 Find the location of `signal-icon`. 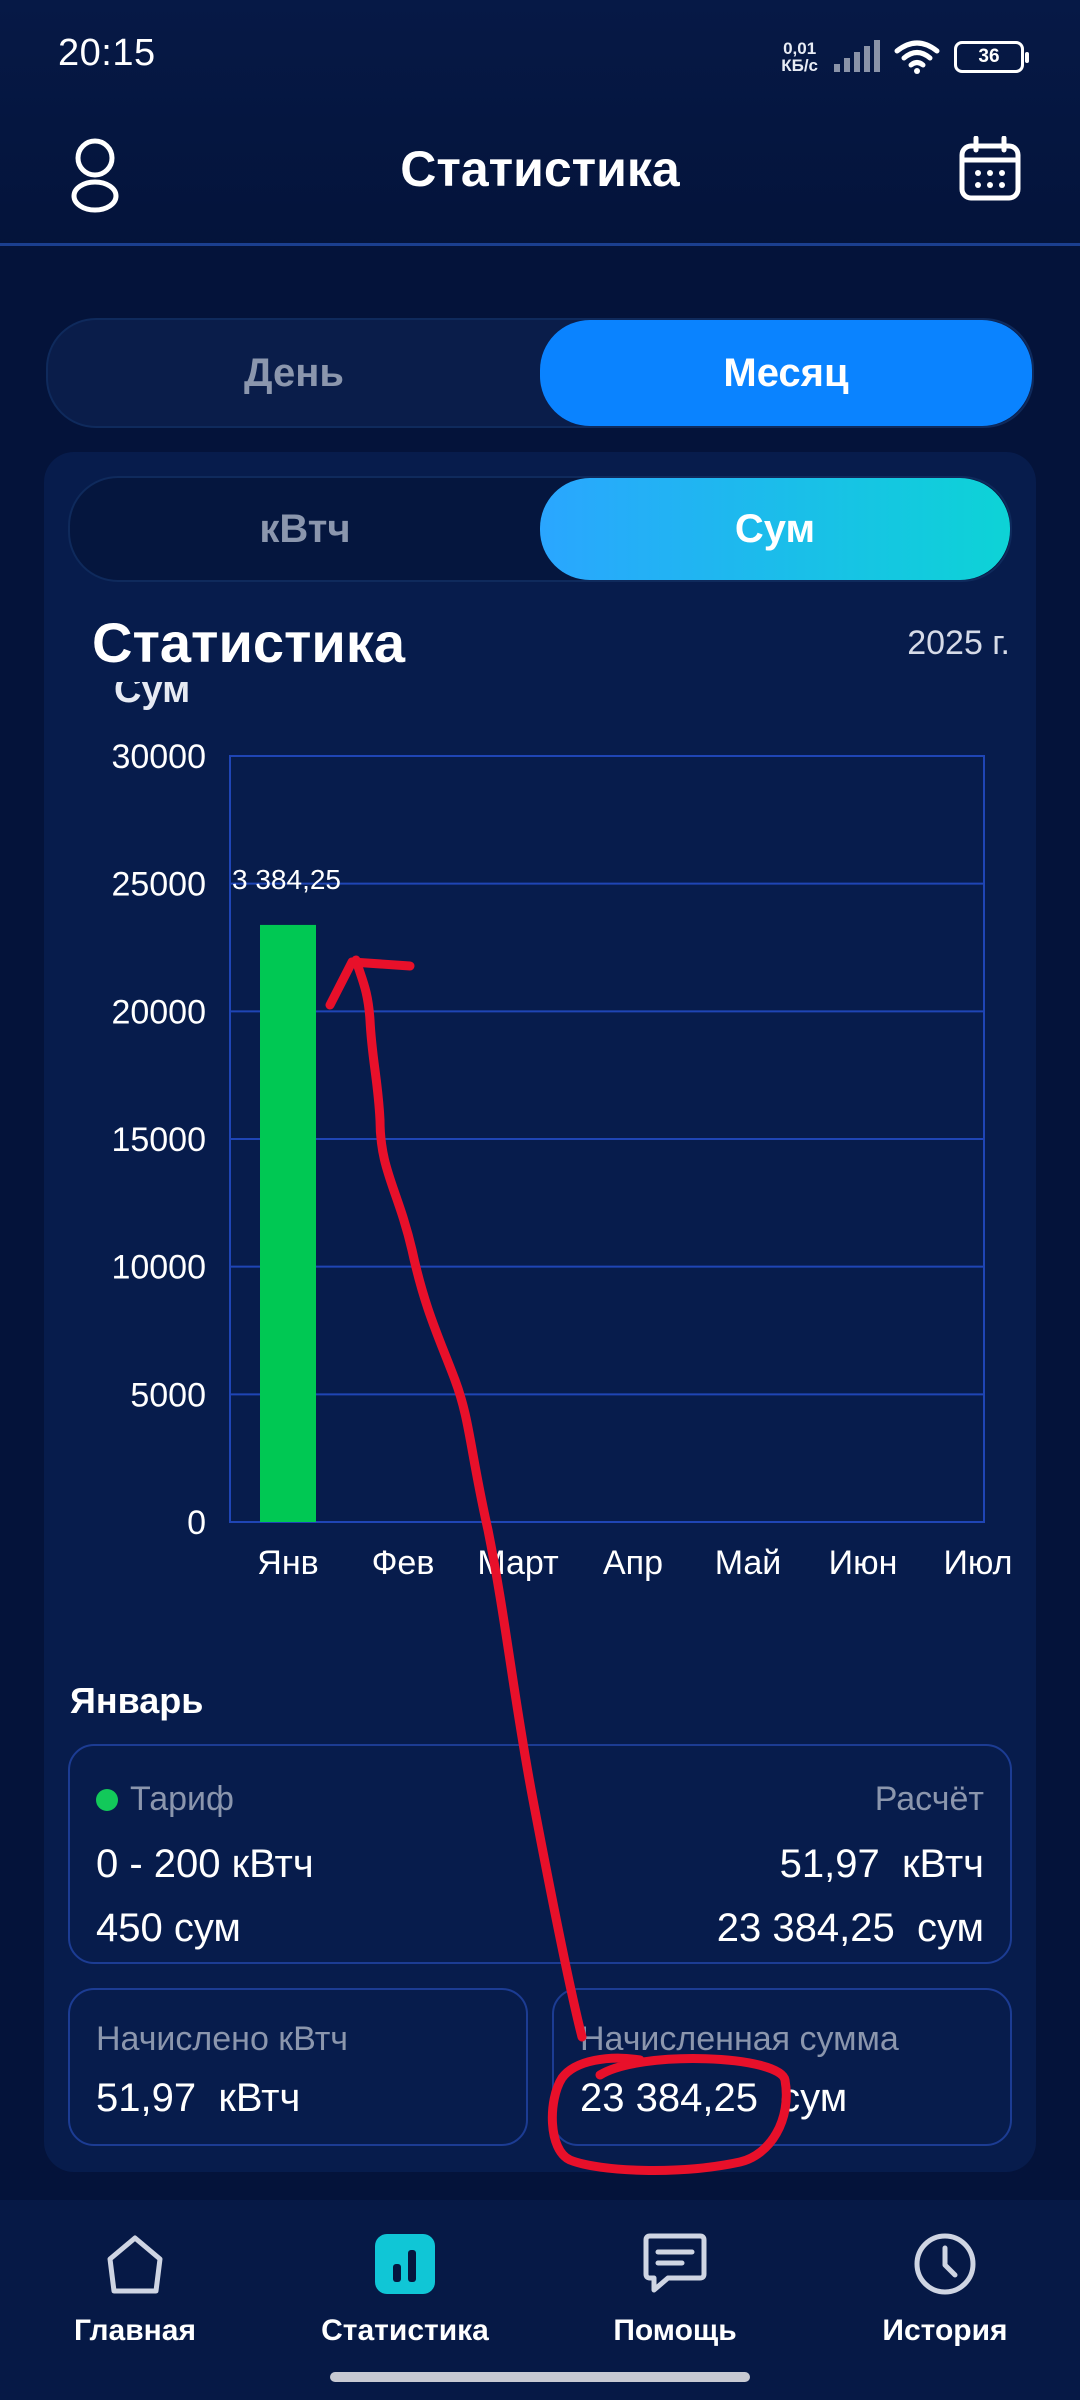

signal-icon is located at coordinates (857, 56).